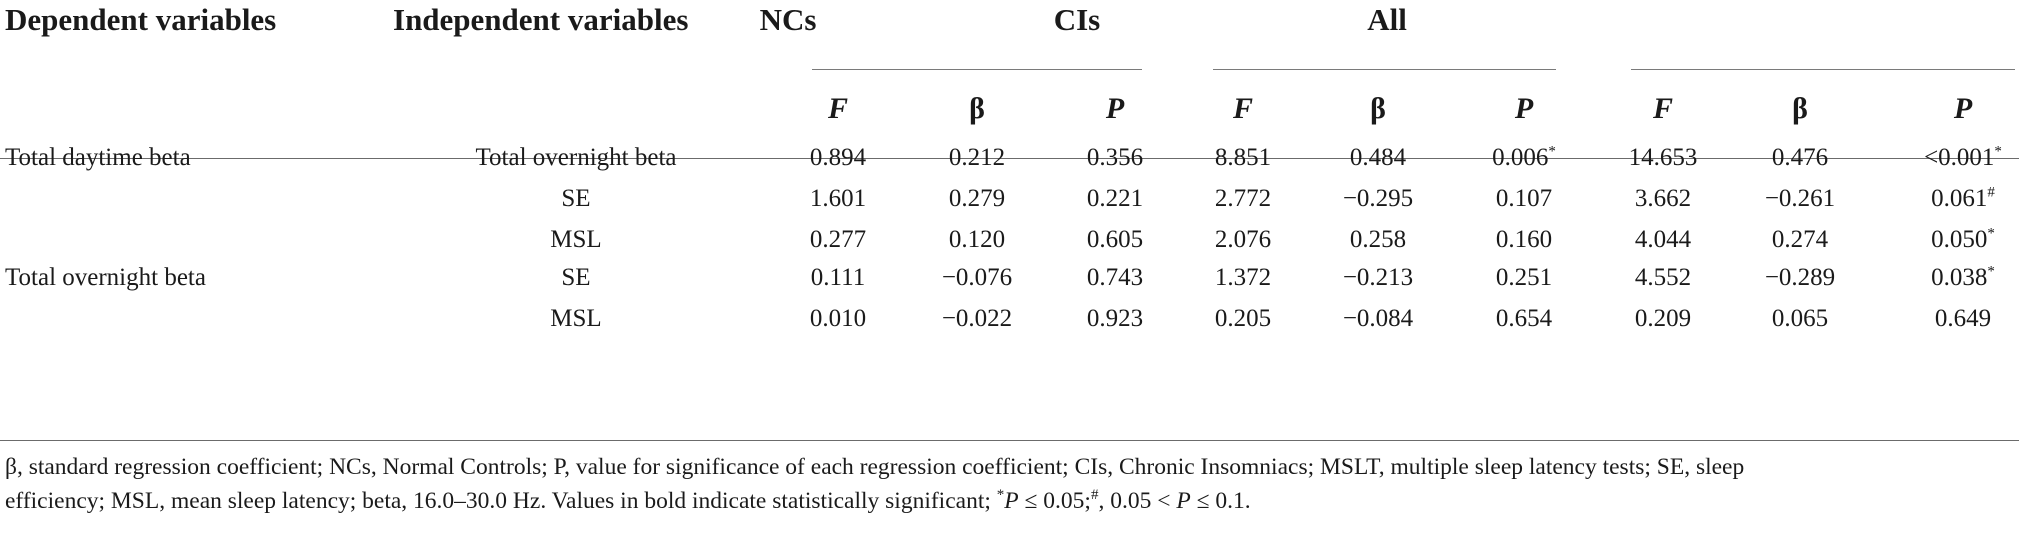 Image resolution: width=2019 pixels, height=540 pixels. Describe the element at coordinates (1094, 495) in the screenshot. I see `footnote-hash-symbol: #` at that location.